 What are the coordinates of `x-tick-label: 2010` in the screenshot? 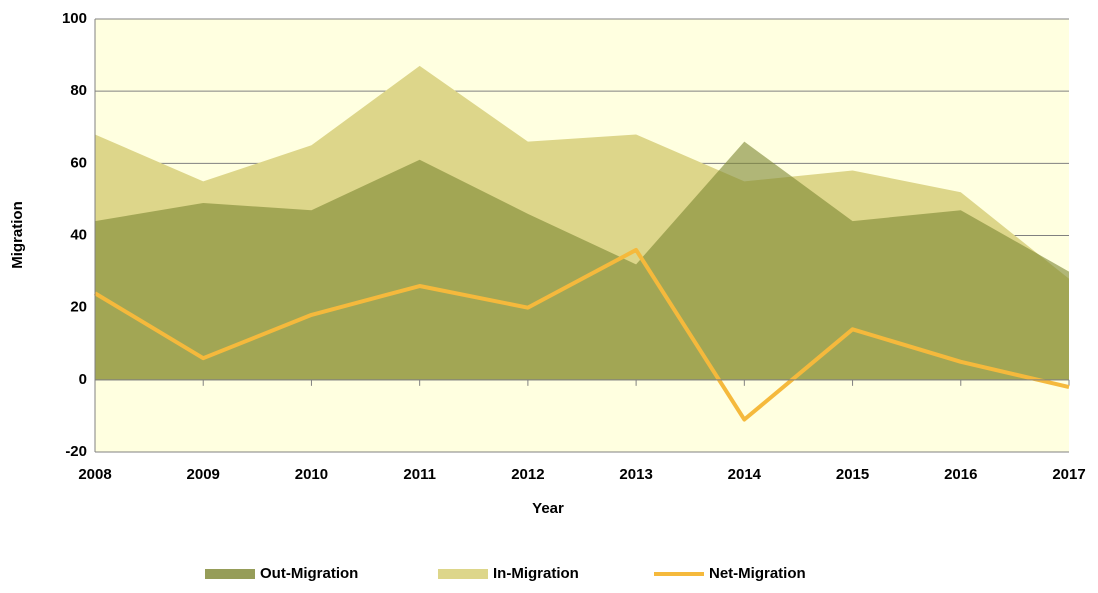 It's located at (311, 474).